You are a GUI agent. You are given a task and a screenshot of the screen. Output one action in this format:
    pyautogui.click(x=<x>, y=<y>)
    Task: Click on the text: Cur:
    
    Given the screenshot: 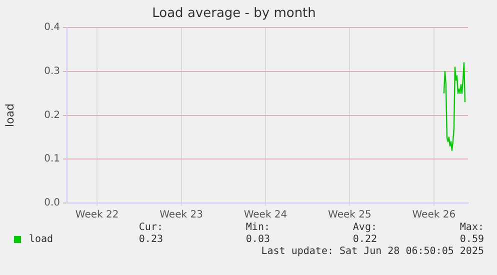 What is the action you would take?
    pyautogui.click(x=150, y=227)
    